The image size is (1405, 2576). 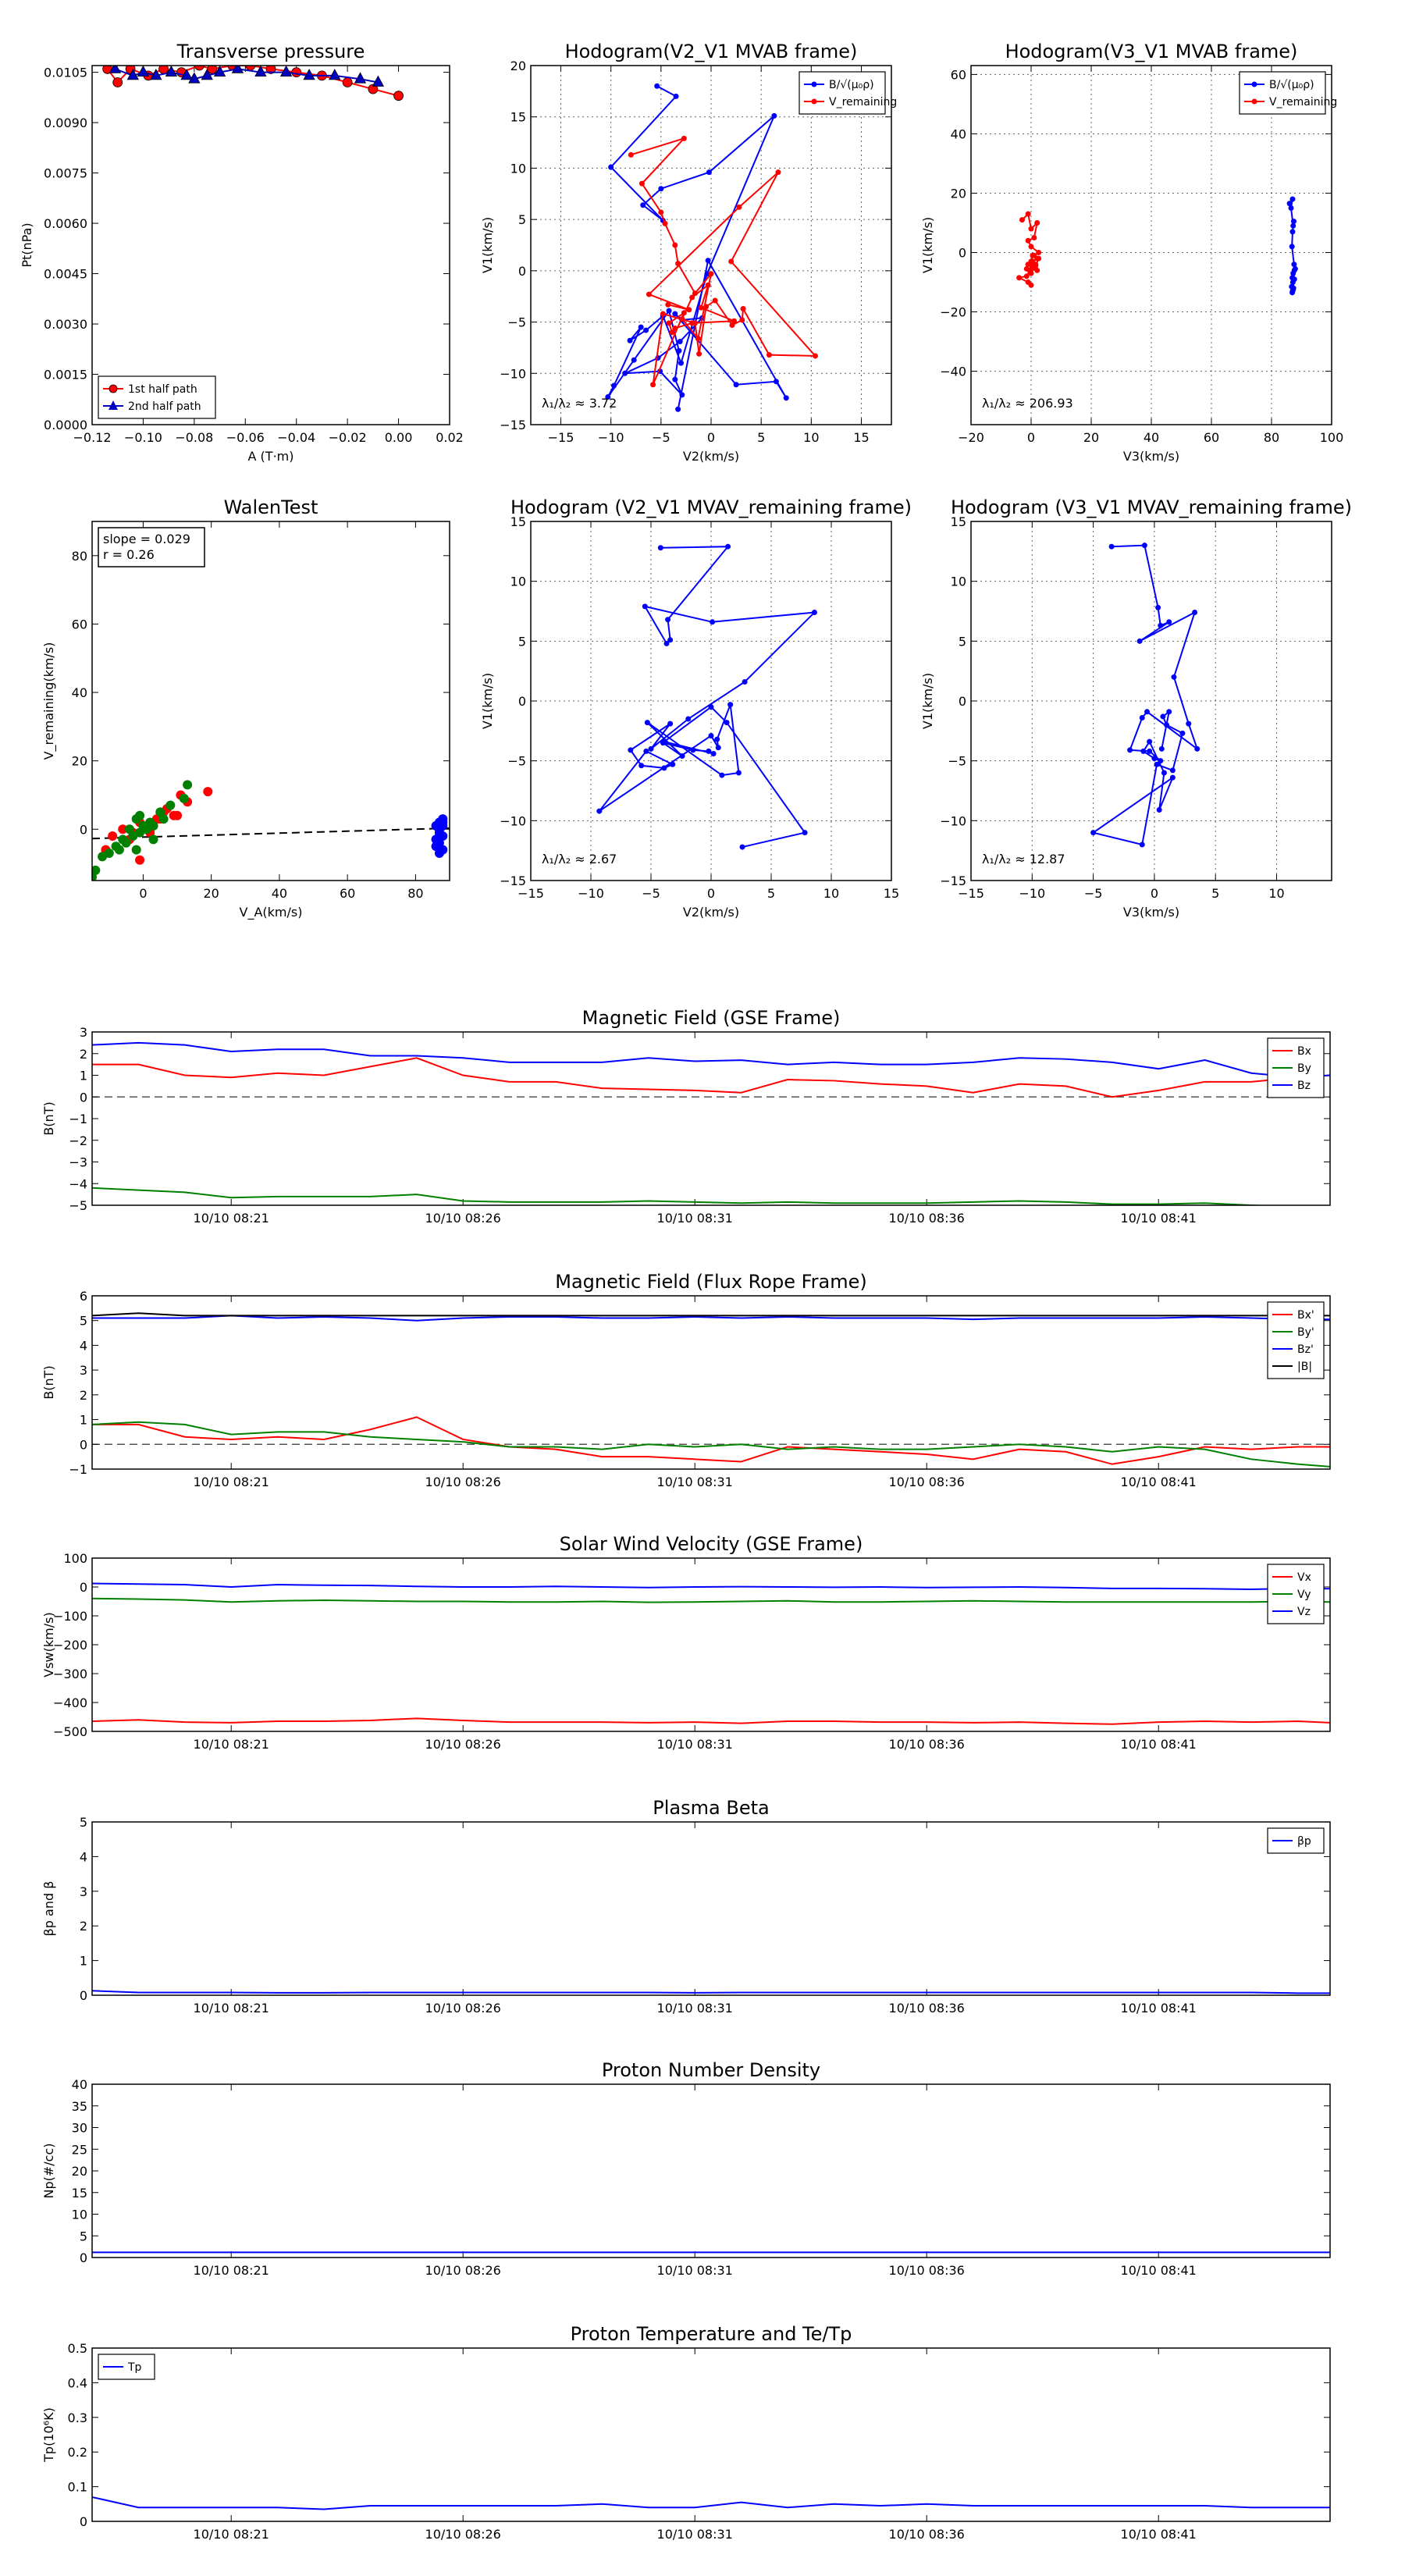 I want to click on legend-label: Vy, so click(x=1304, y=1595).